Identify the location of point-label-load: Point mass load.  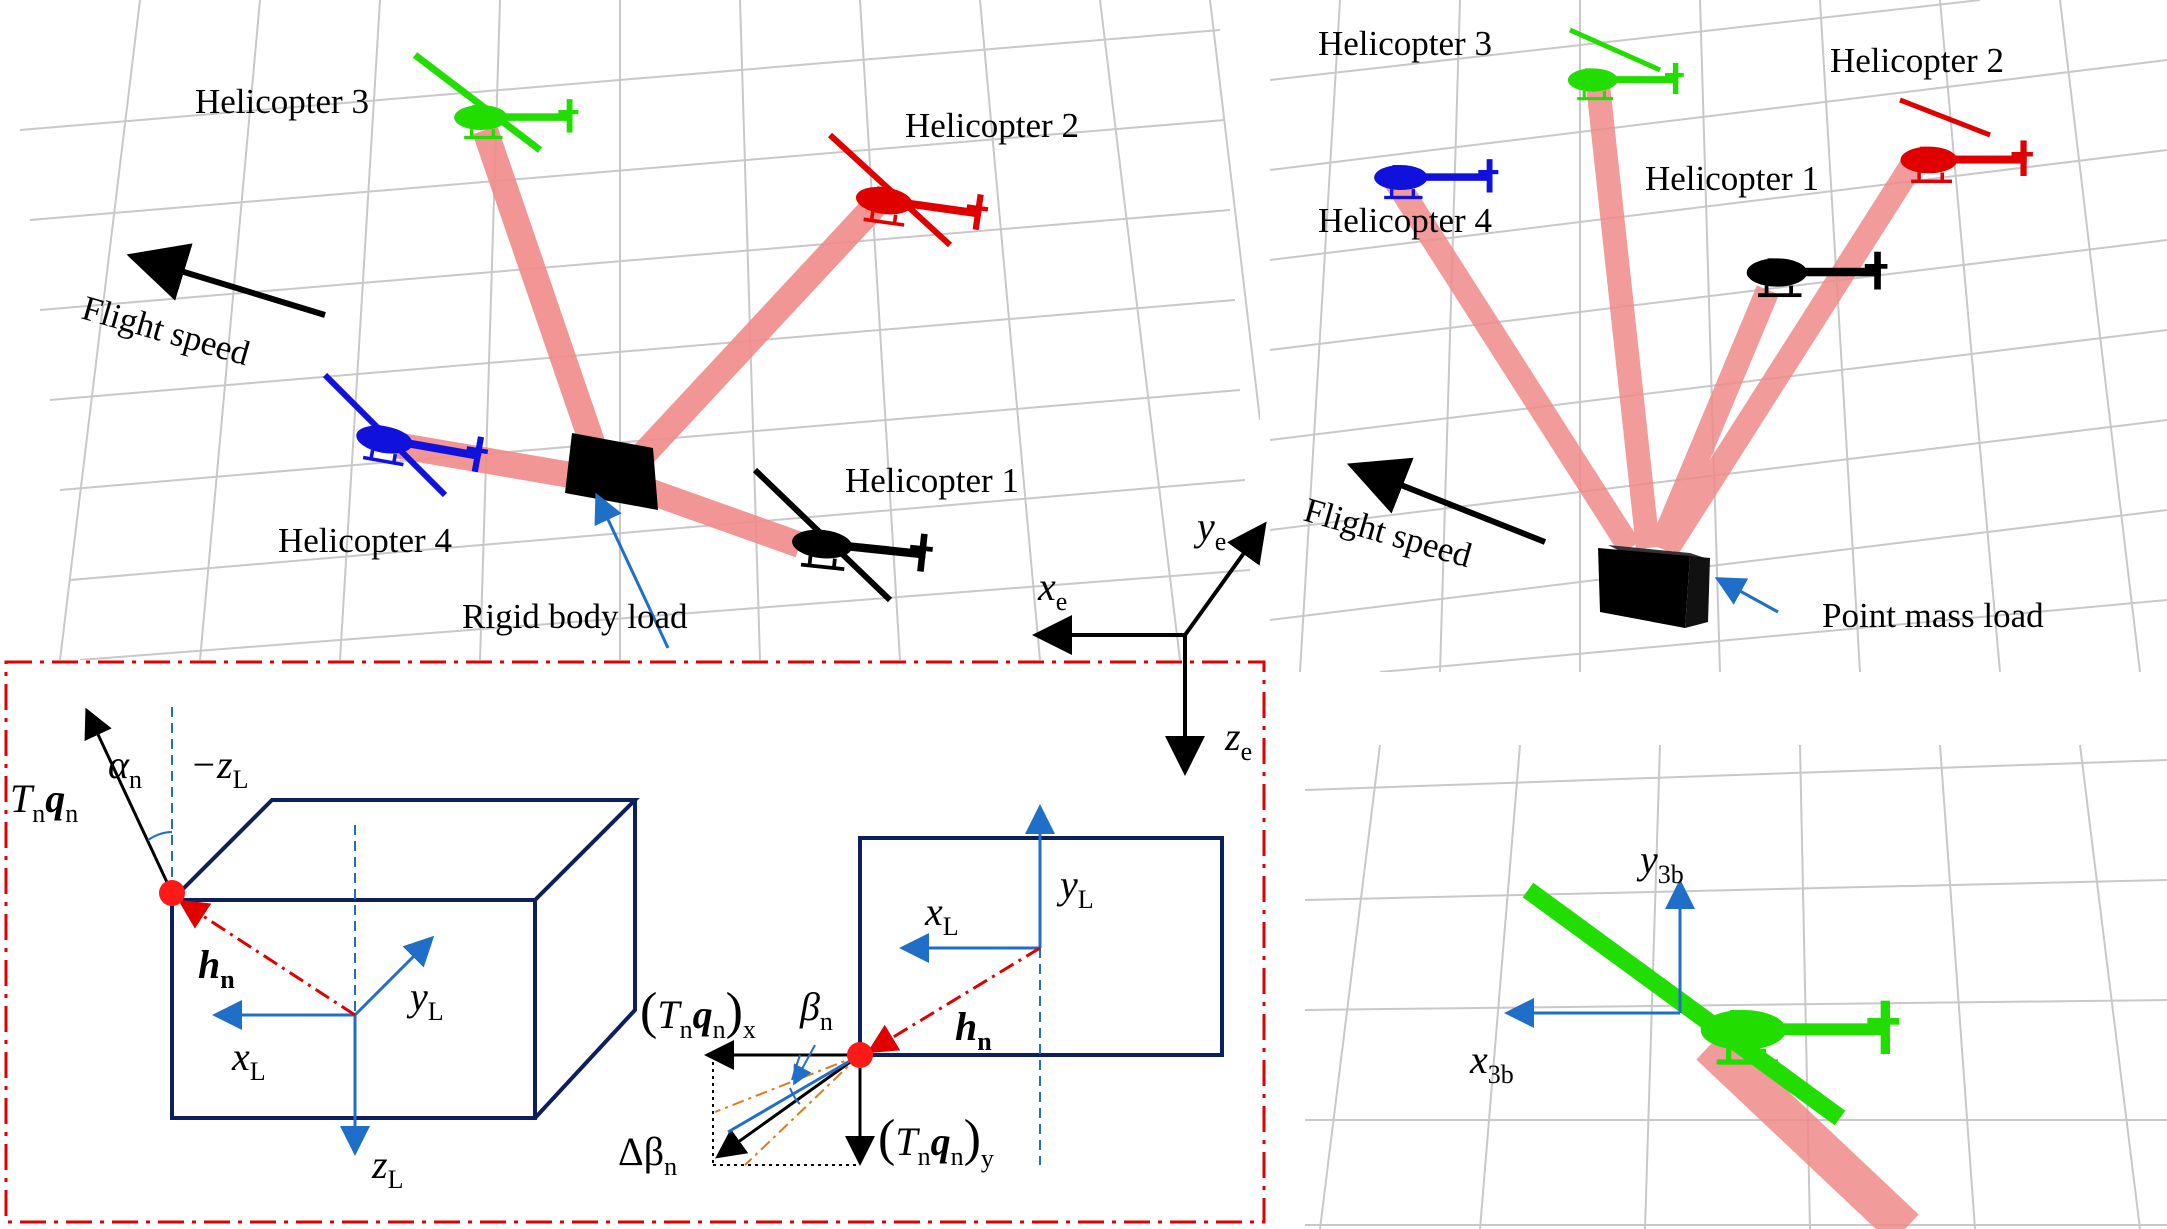
(1933, 615).